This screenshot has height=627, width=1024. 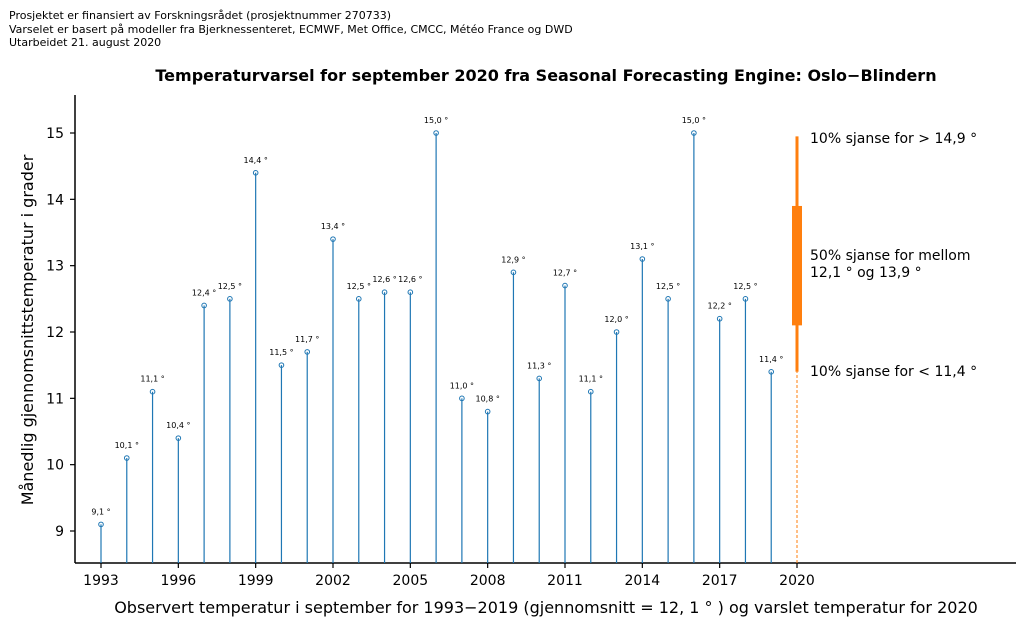 I want to click on annotation-upper: 10% sjanse for > 14,9 °, so click(x=893, y=139).